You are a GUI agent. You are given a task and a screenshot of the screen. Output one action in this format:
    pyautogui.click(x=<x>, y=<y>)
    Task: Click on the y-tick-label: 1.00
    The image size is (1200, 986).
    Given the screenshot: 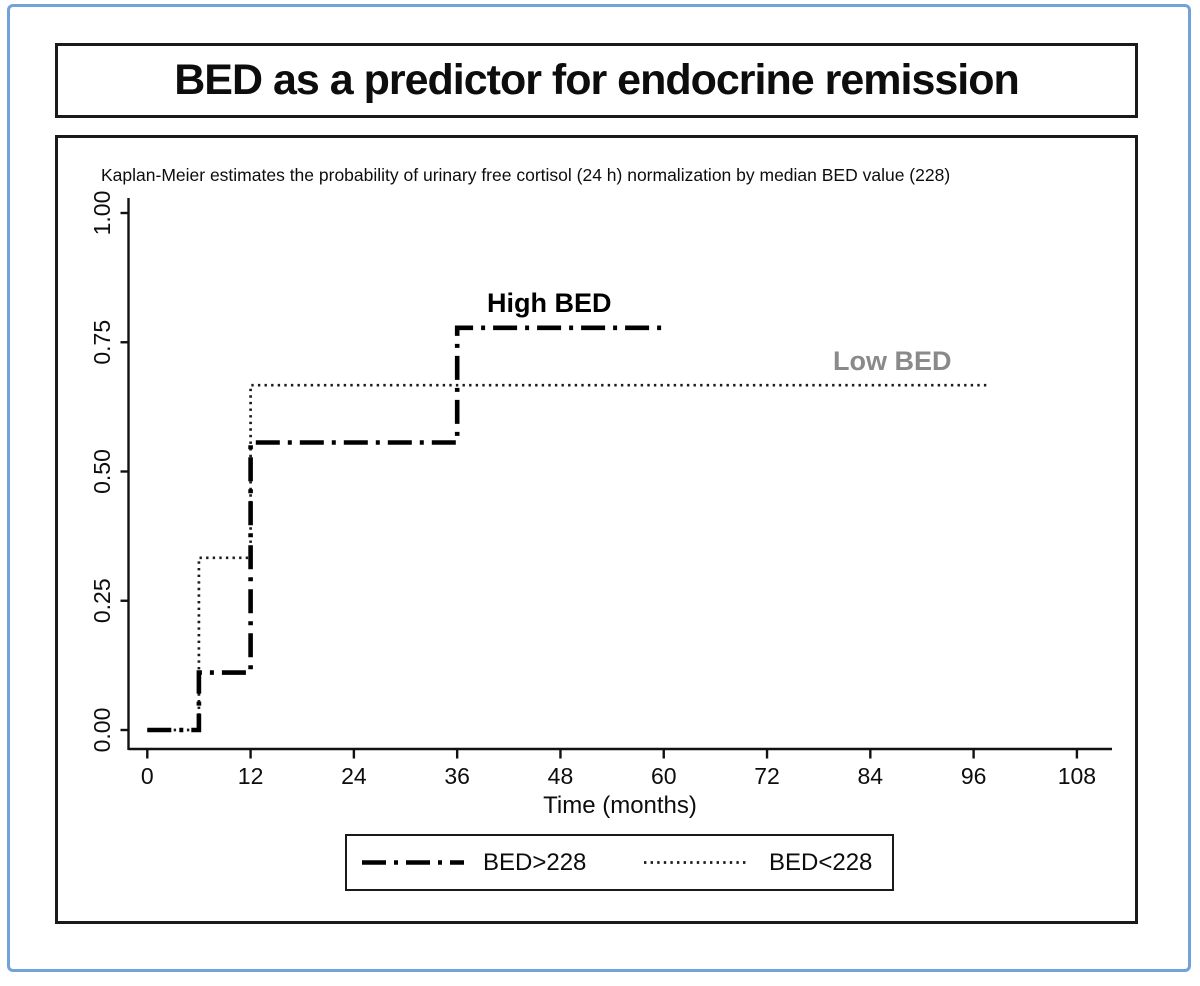 What is the action you would take?
    pyautogui.click(x=102, y=213)
    